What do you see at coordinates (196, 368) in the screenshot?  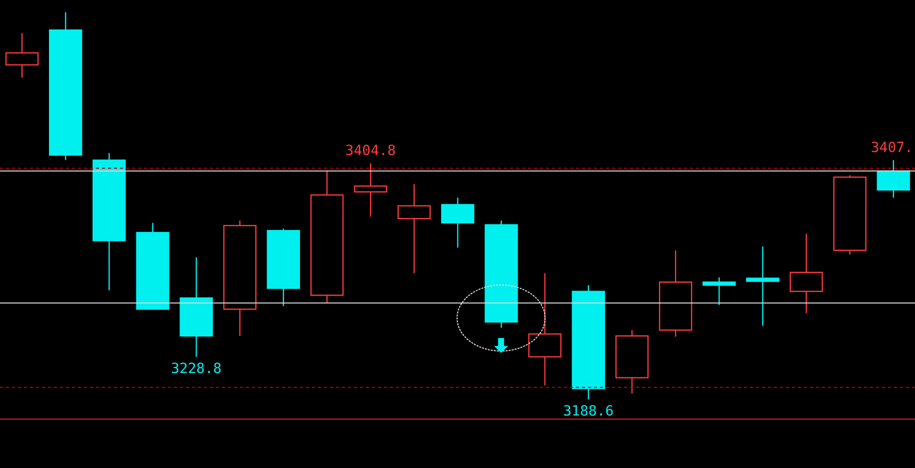 I see `text: 3228.8` at bounding box center [196, 368].